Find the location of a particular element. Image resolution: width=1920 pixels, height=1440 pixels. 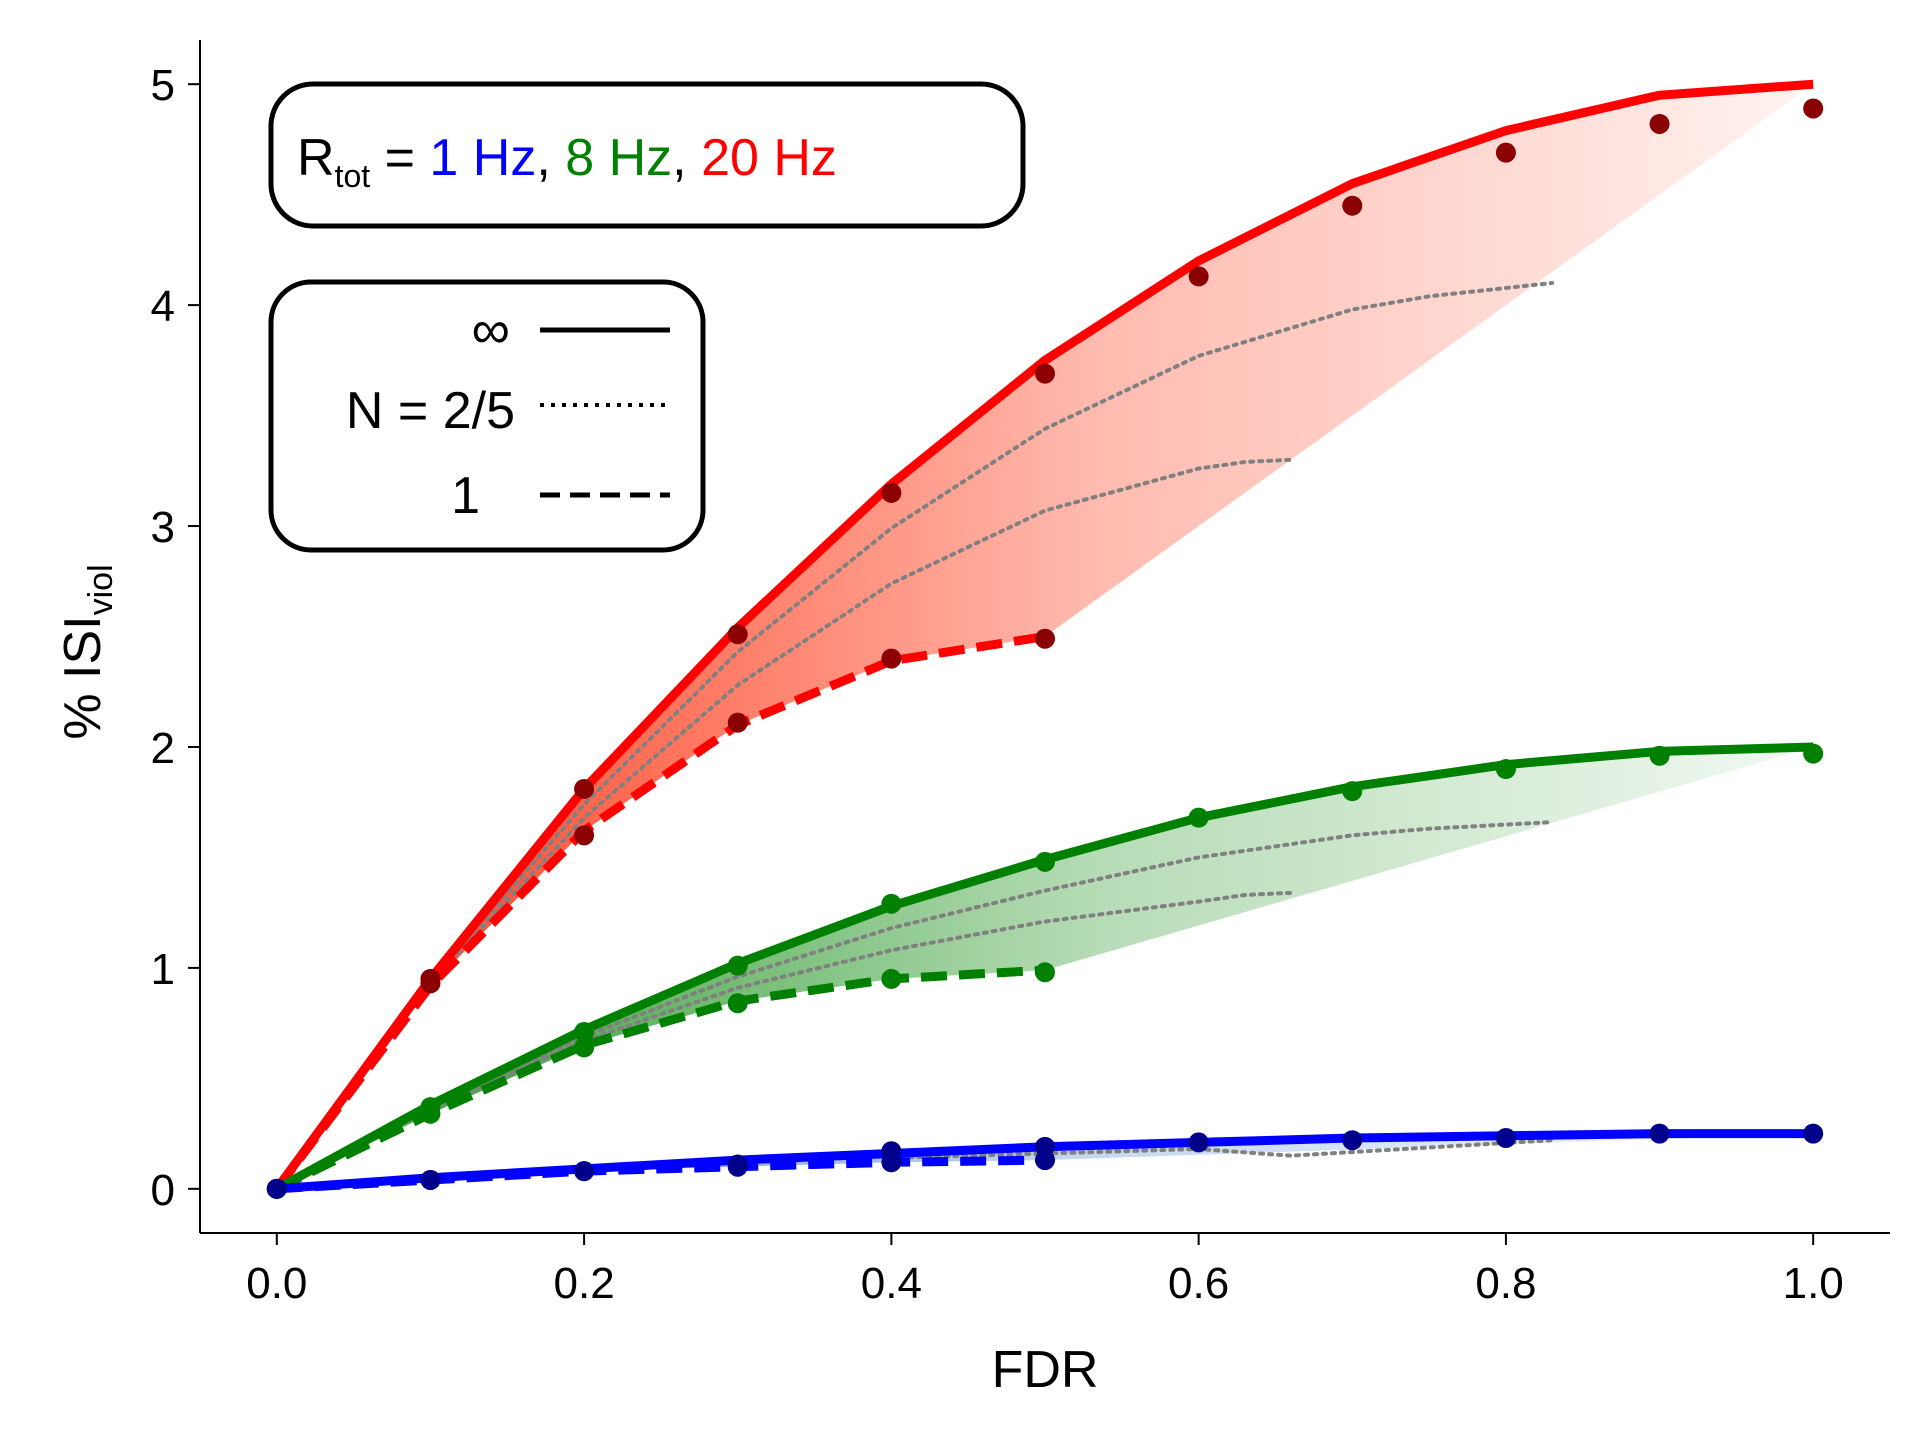

x-tick-label: 1.0 is located at coordinates (1813, 1283).